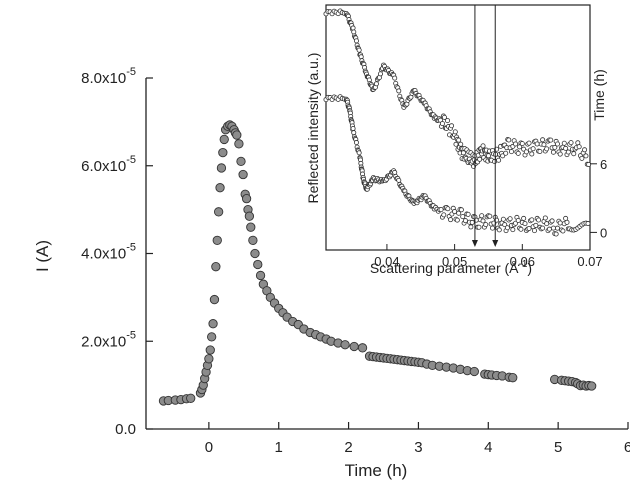 The width and height of the screenshot is (630, 489). I want to click on x-tick-label: 3, so click(418, 447).